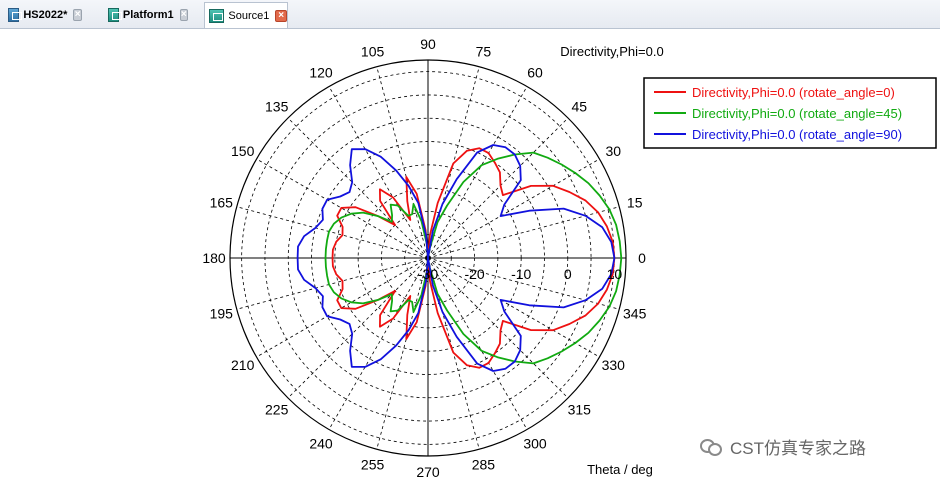 The image size is (940, 485). What do you see at coordinates (428, 274) in the screenshot?
I see `radial-tick-label: -30` at bounding box center [428, 274].